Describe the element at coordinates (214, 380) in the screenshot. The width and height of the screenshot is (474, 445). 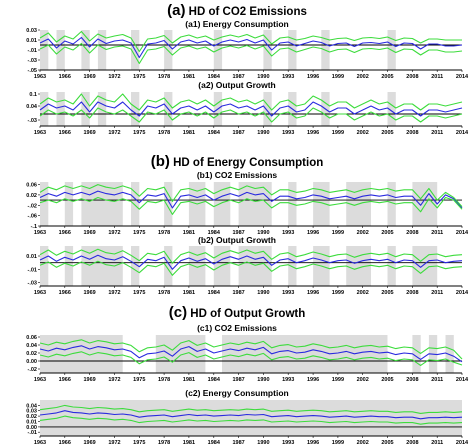
I see `x-tick-label: 1984` at that location.